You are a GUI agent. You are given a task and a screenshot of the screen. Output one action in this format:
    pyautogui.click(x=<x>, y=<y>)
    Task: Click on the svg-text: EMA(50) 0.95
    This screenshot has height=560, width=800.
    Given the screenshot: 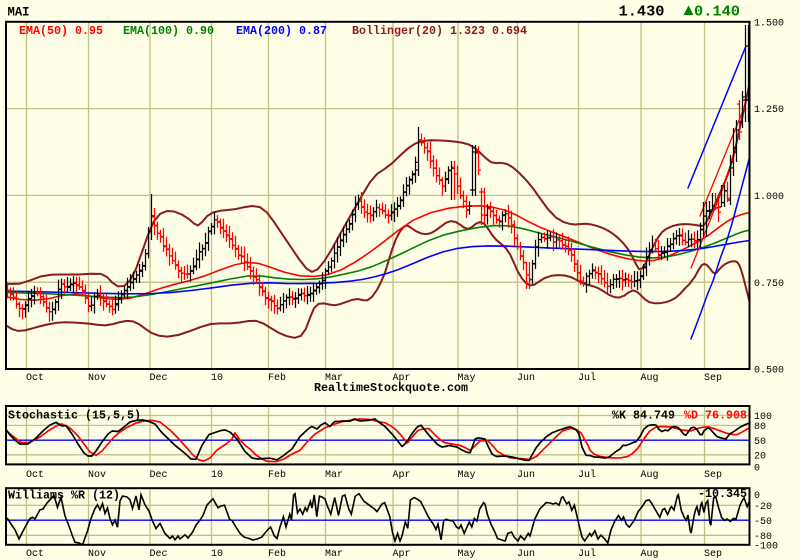 What is the action you would take?
    pyautogui.click(x=61, y=31)
    